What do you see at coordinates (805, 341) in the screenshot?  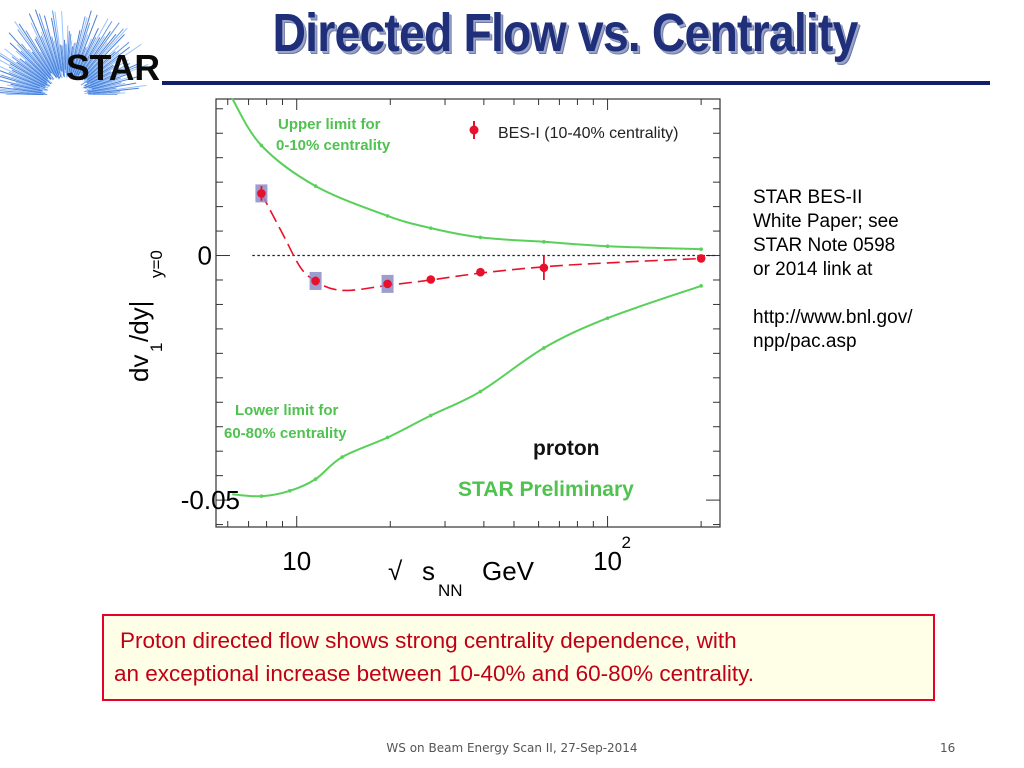 I see `side-note-url-line-2: npp/pac.asp` at bounding box center [805, 341].